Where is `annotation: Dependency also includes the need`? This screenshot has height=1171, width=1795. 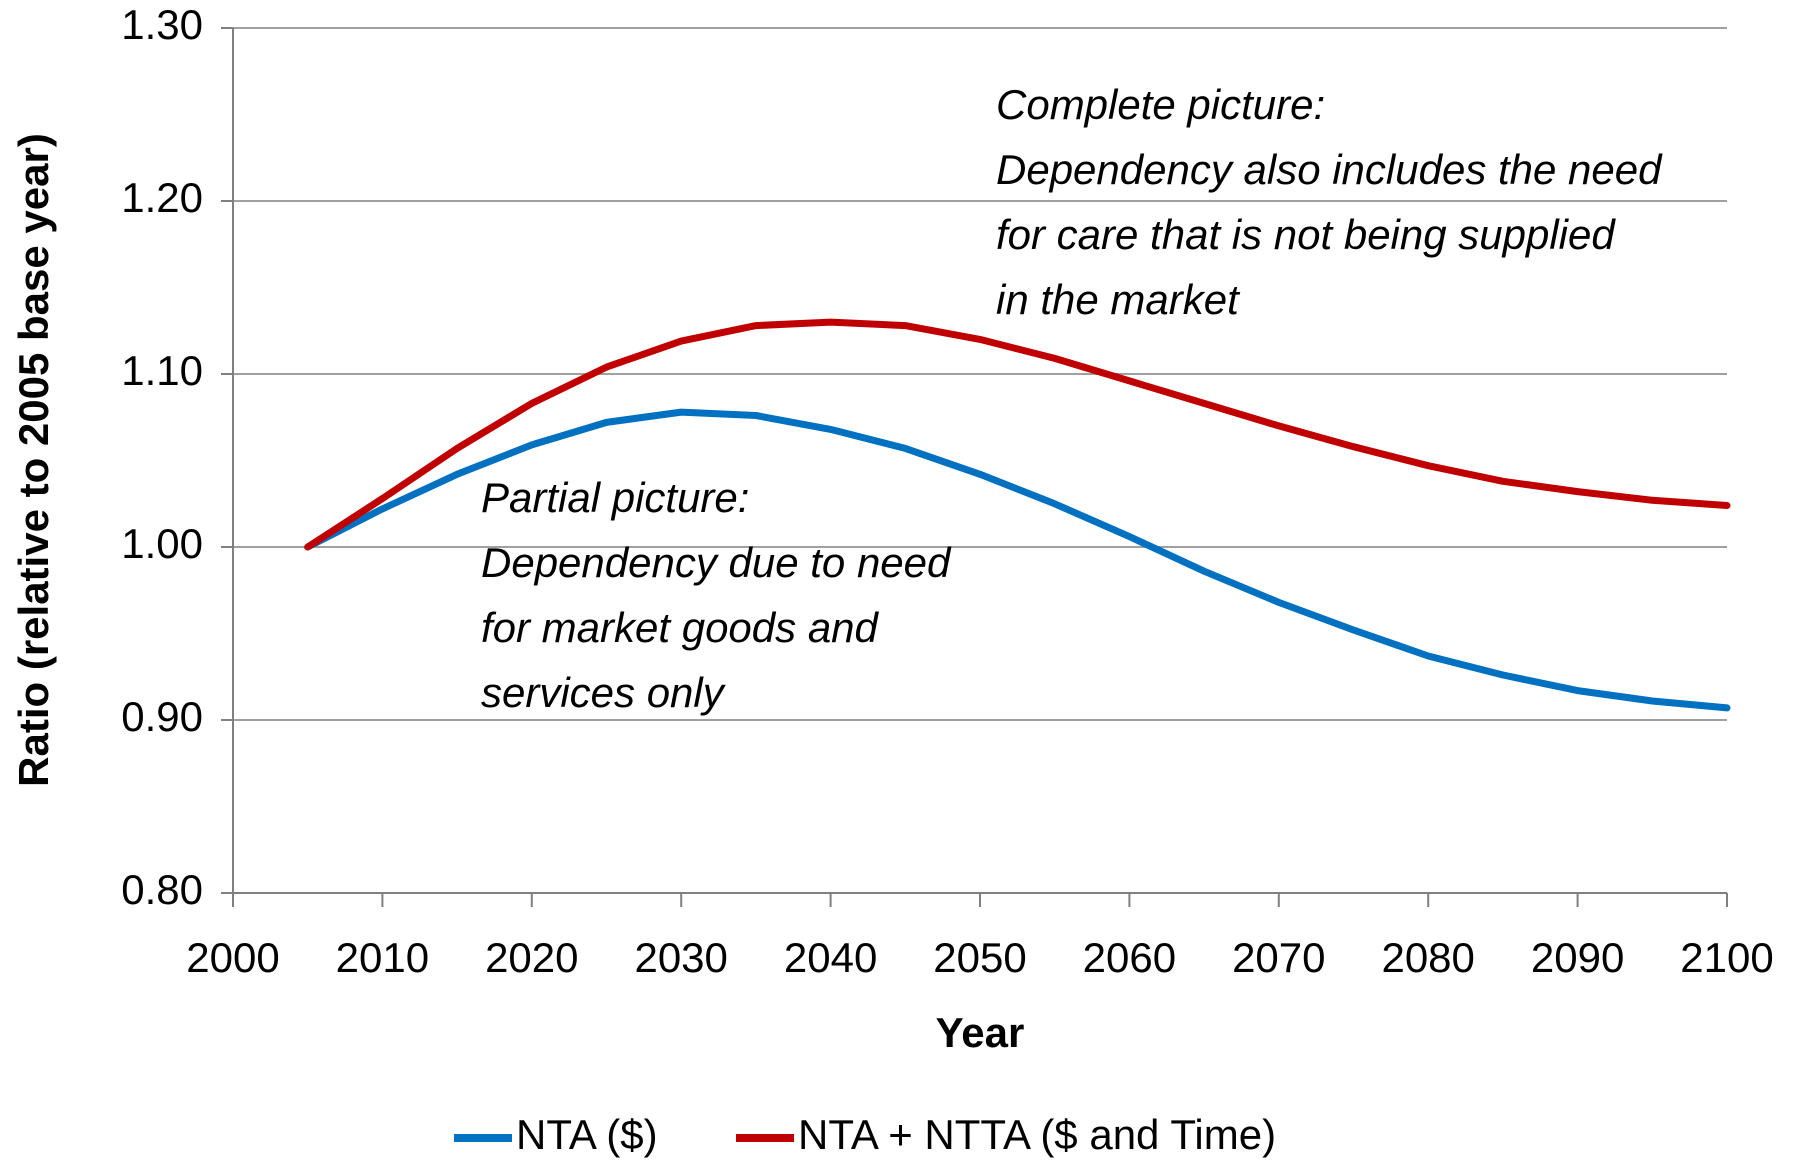
annotation: Dependency also includes the need is located at coordinates (1329, 169).